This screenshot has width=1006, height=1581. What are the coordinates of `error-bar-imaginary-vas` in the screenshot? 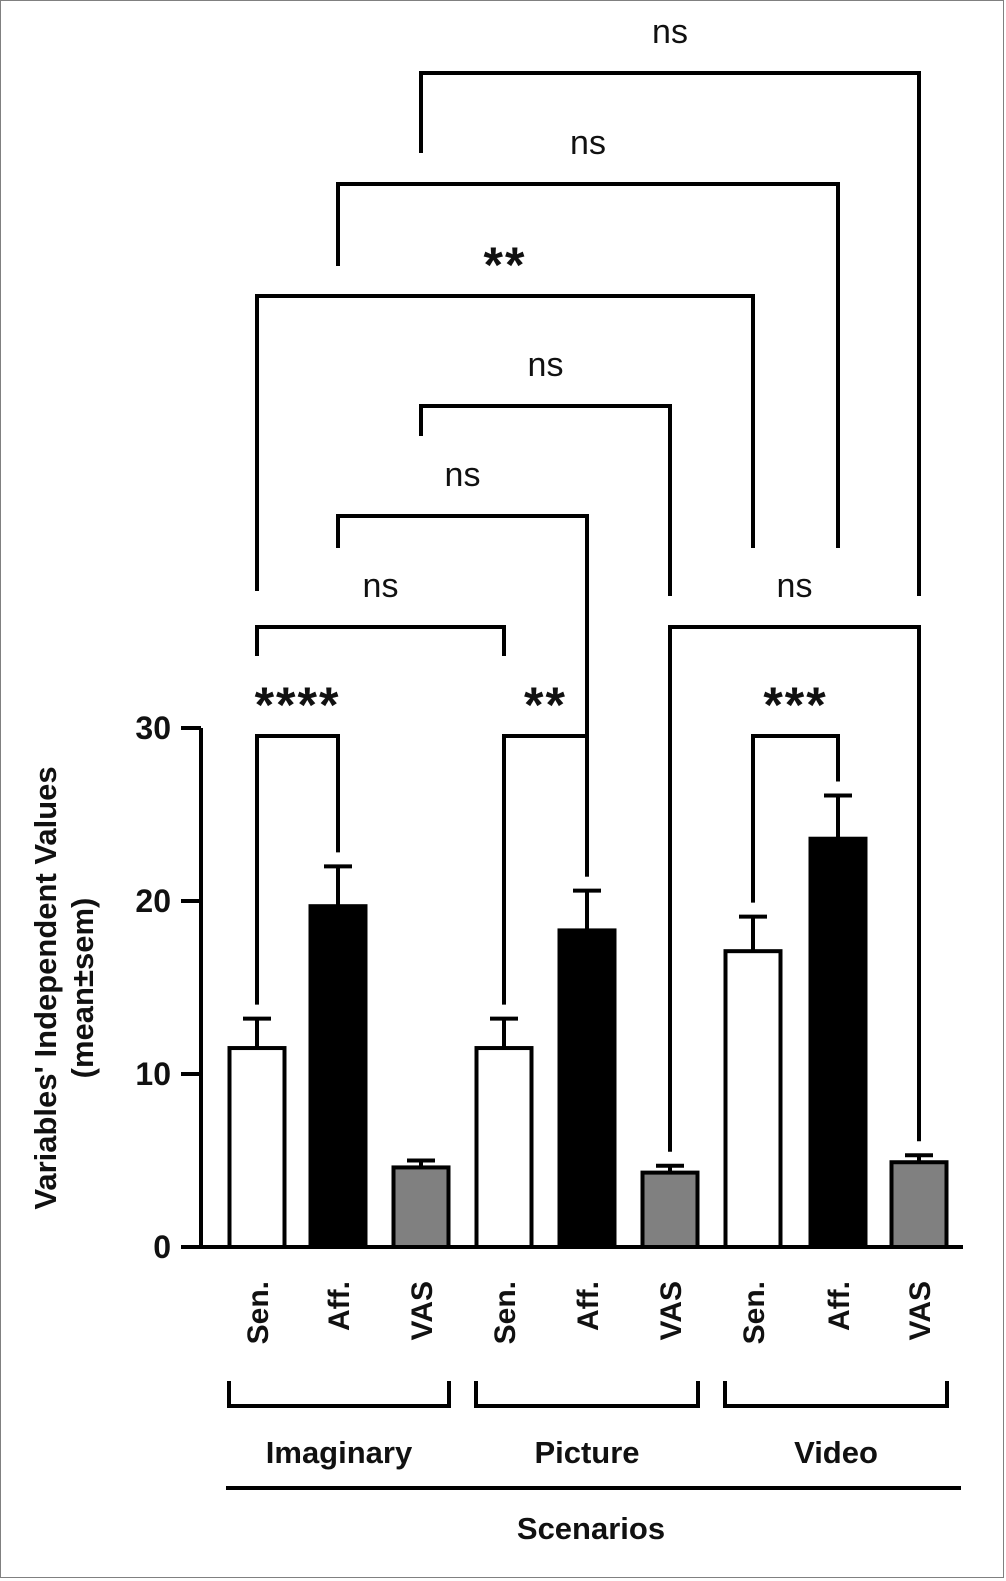 It's located at (421, 1163).